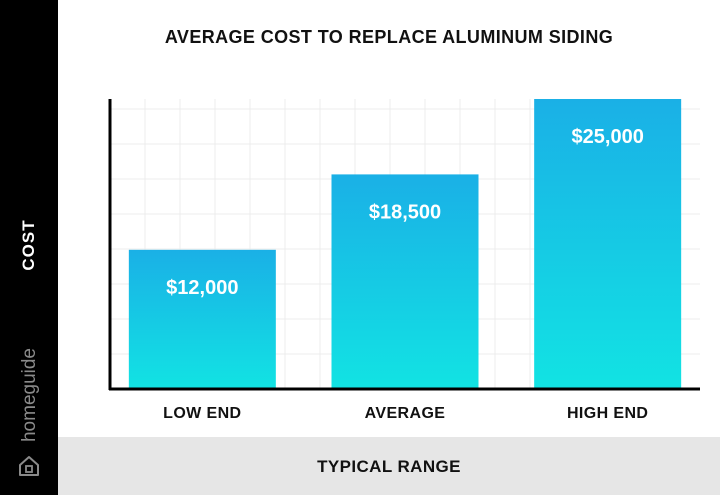 Image resolution: width=720 pixels, height=495 pixels. What do you see at coordinates (29, 466) in the screenshot?
I see `house-icon` at bounding box center [29, 466].